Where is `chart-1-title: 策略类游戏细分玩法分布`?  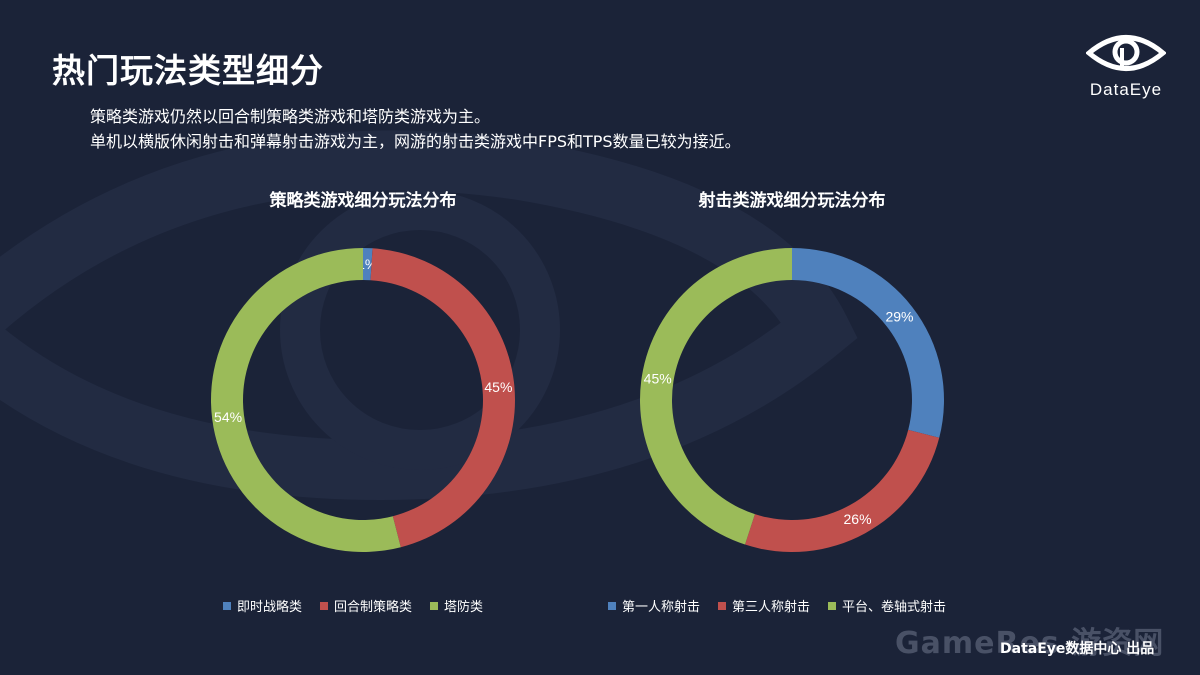 chart-1-title: 策略类游戏细分玩法分布 is located at coordinates (363, 201).